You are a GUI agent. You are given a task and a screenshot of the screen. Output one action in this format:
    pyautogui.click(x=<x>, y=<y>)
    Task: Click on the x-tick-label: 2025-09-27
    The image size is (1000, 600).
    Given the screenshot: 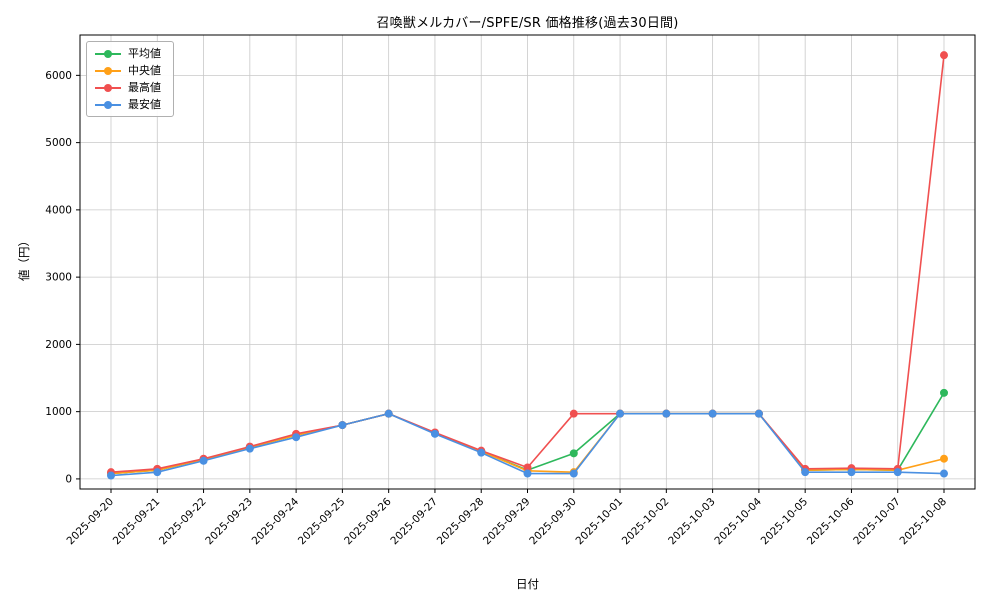 What is the action you would take?
    pyautogui.click(x=414, y=522)
    